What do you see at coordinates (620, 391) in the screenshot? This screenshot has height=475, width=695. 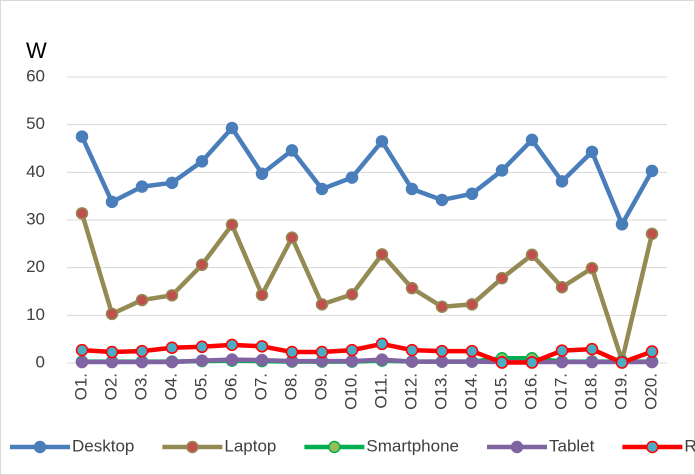 I see `x-tick-label: O19.` at bounding box center [620, 391].